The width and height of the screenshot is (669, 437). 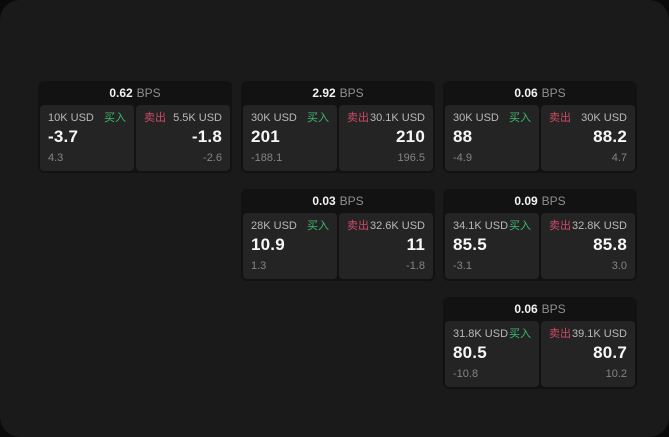 I want to click on sell-price: 80.7, so click(x=610, y=352).